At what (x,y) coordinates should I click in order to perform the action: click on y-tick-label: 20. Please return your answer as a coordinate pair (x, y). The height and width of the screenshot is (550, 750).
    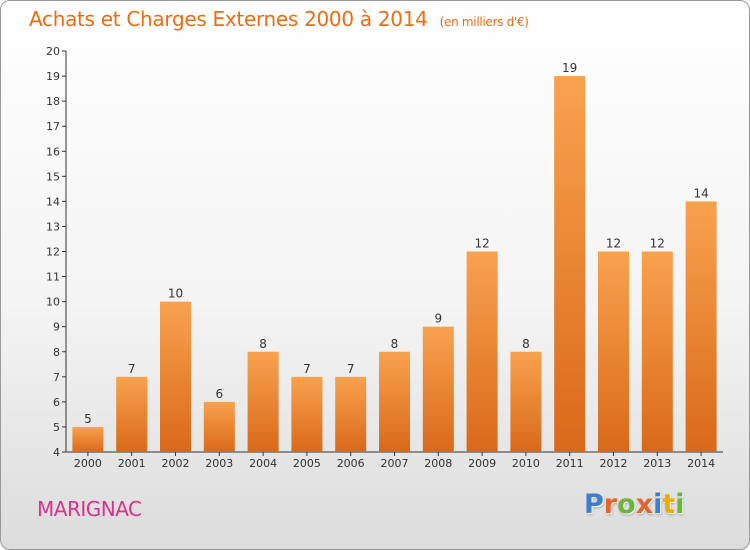
    Looking at the image, I should click on (53, 51).